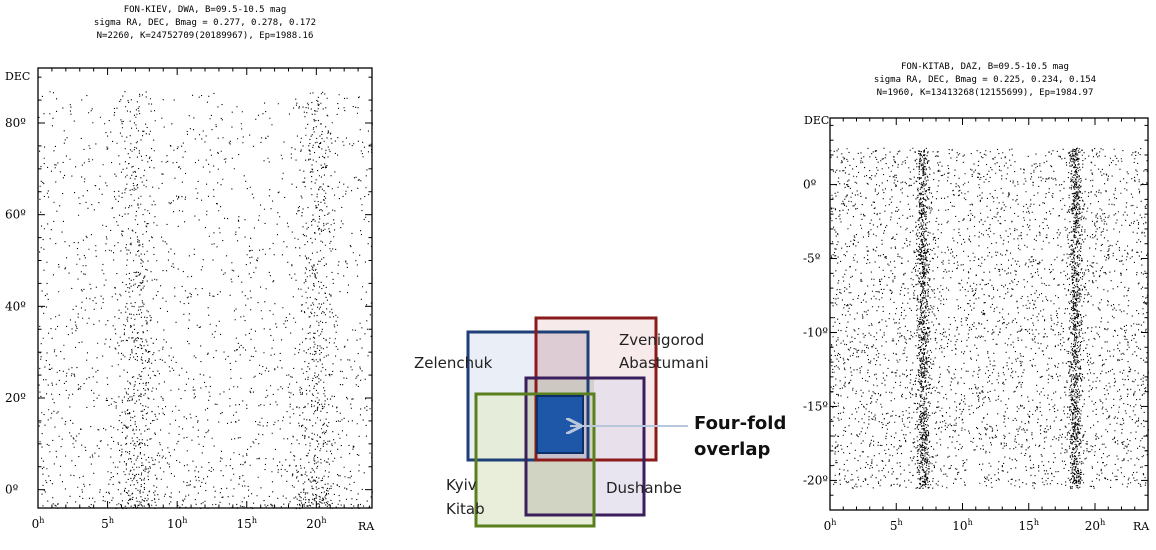 This screenshot has height=550, width=1156. Describe the element at coordinates (465, 509) in the screenshot. I see `label-kitab: Kitab` at that location.